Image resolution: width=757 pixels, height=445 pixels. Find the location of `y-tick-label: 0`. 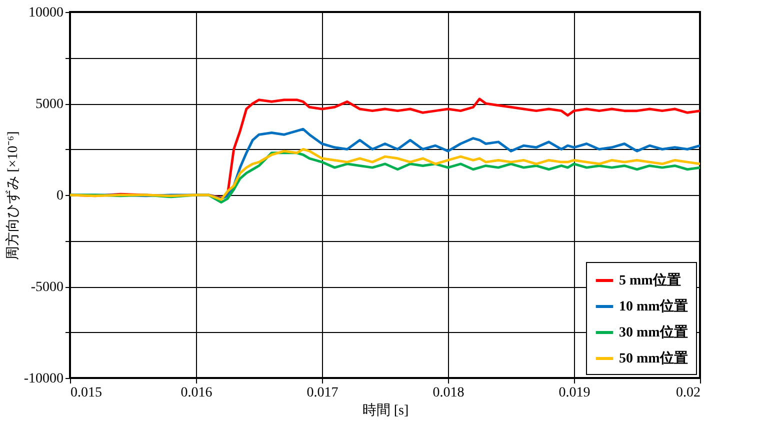

y-tick-label: 0 is located at coordinates (60, 196).